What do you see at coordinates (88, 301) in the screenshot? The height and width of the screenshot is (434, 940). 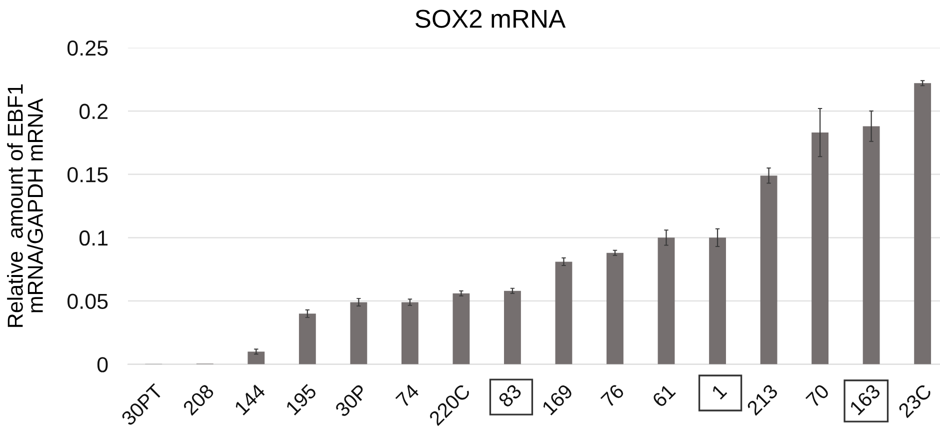 I see `y-tick-label: 0.05` at bounding box center [88, 301].